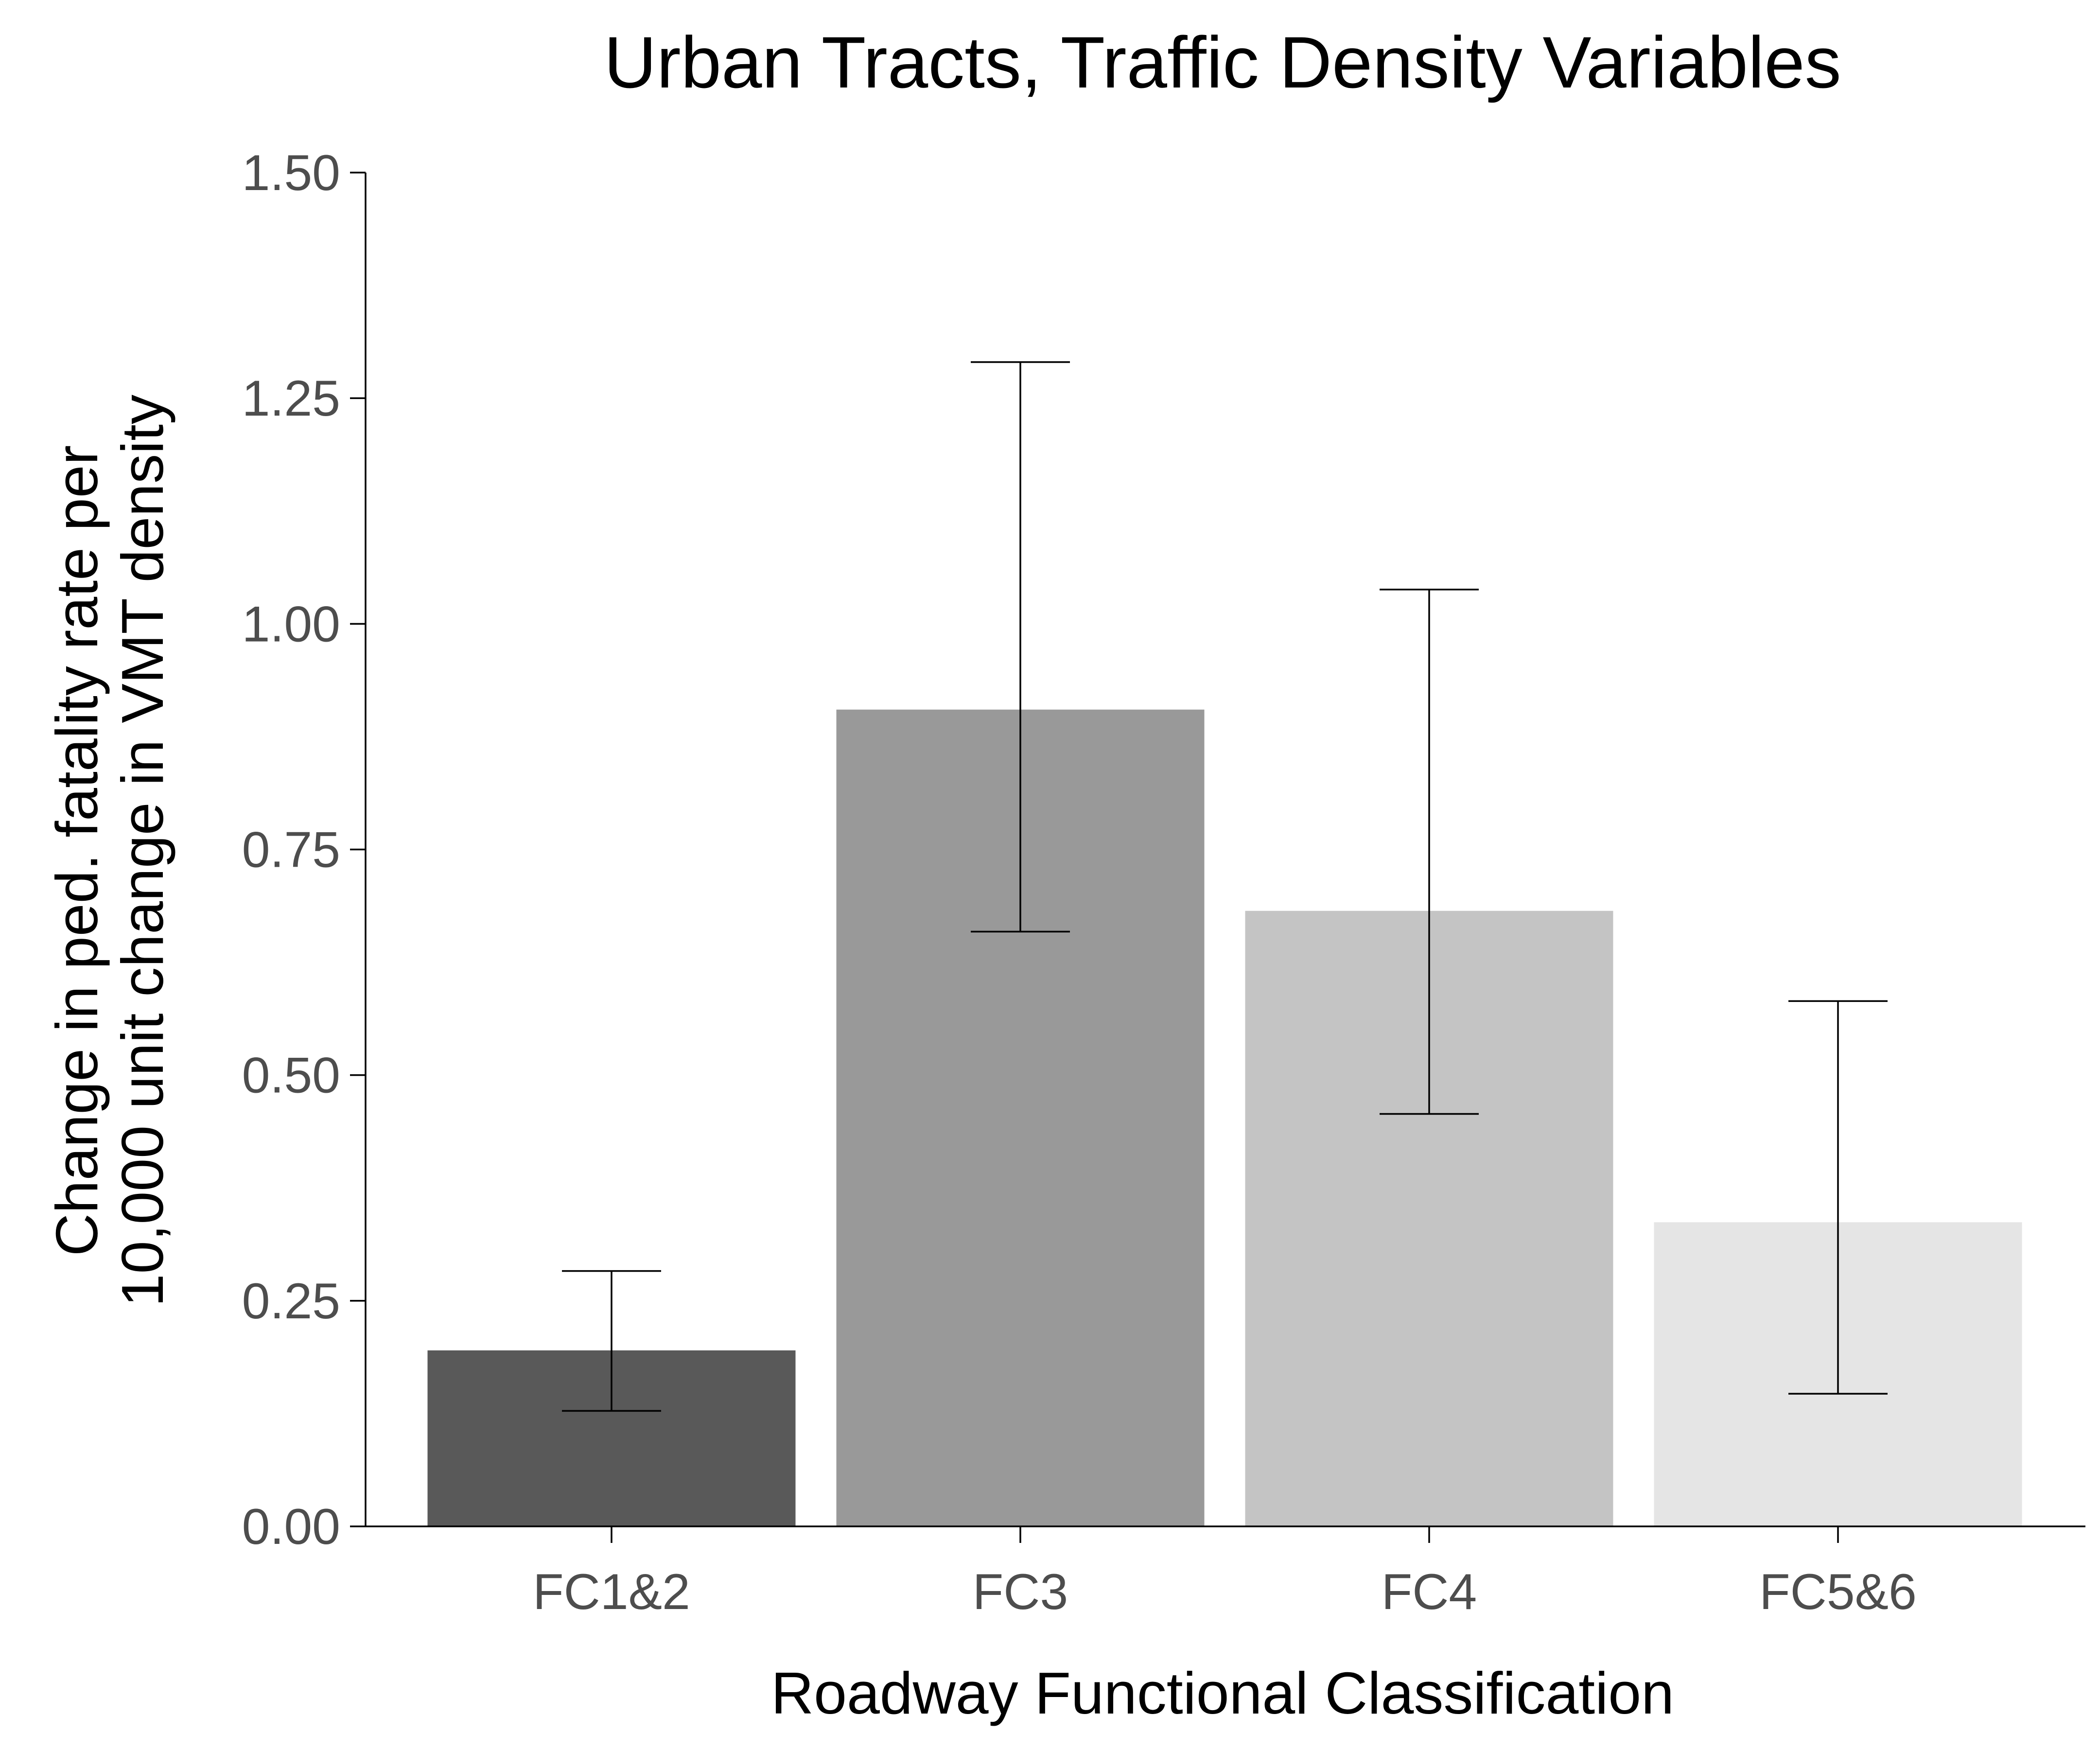  What do you see at coordinates (291, 1076) in the screenshot?
I see `y-tick-label: 0.50` at bounding box center [291, 1076].